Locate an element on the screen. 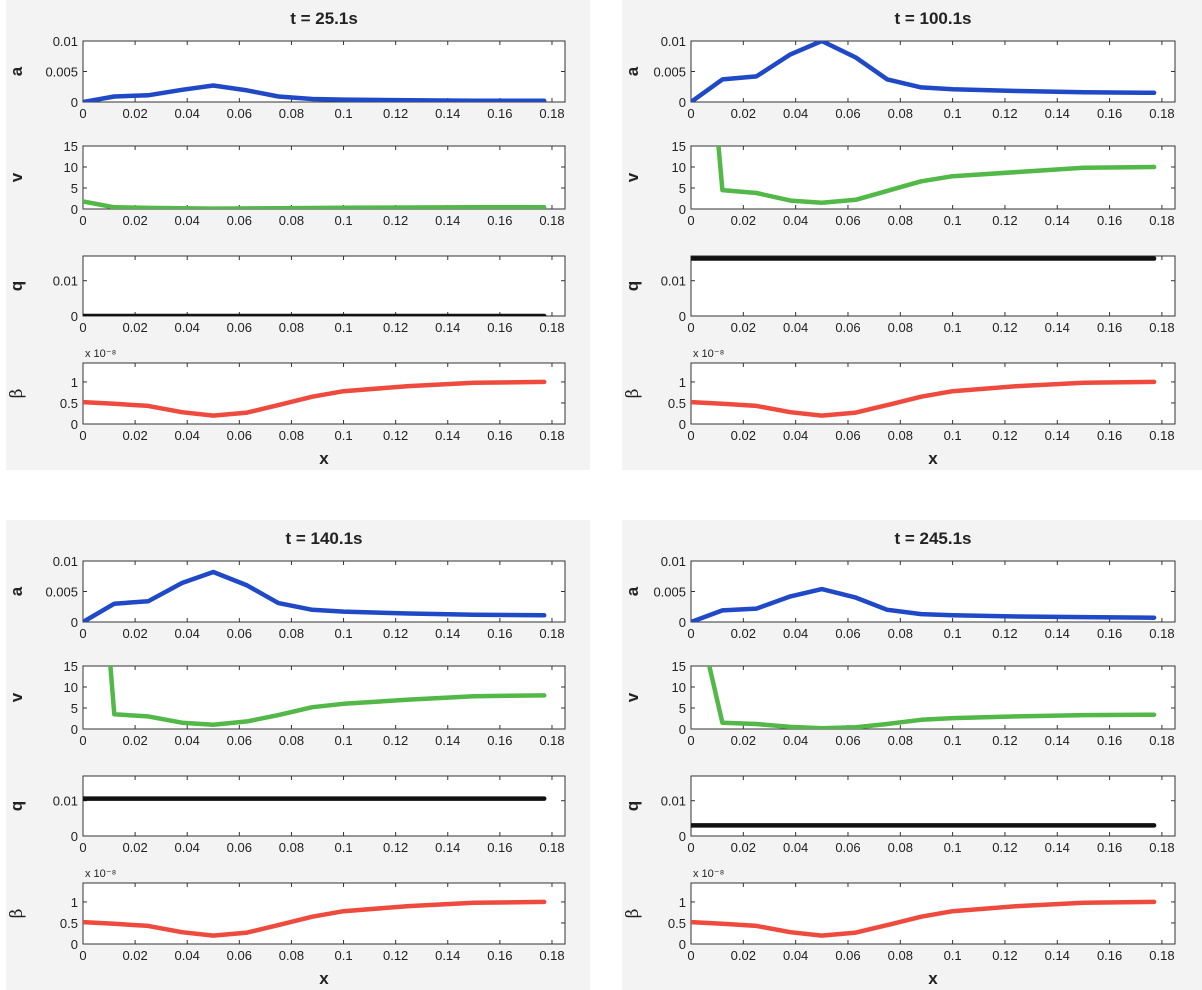  y-tick-label: 5 is located at coordinates (74, 188).